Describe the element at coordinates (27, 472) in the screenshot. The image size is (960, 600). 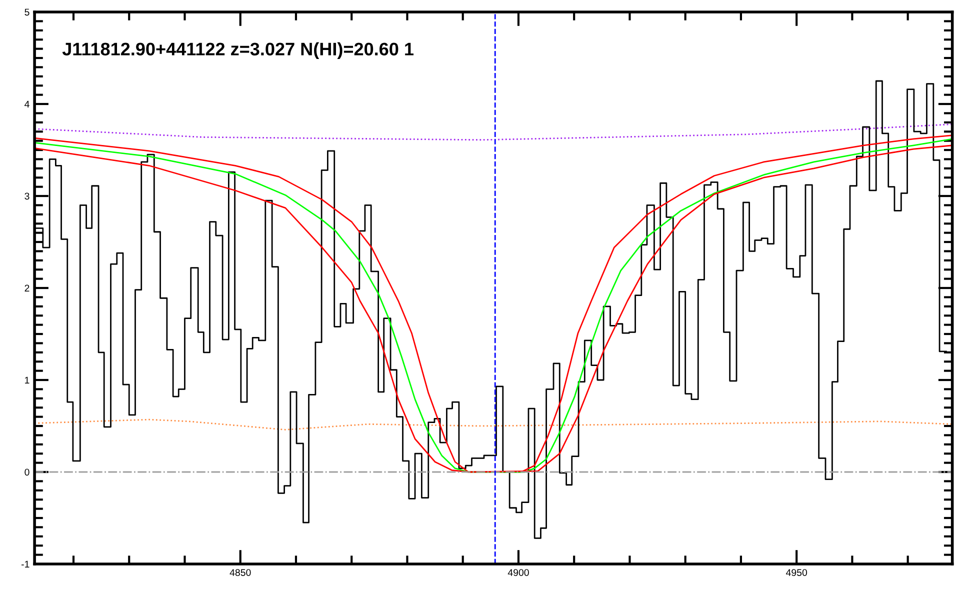
I see `y-tick-label: 0` at that location.